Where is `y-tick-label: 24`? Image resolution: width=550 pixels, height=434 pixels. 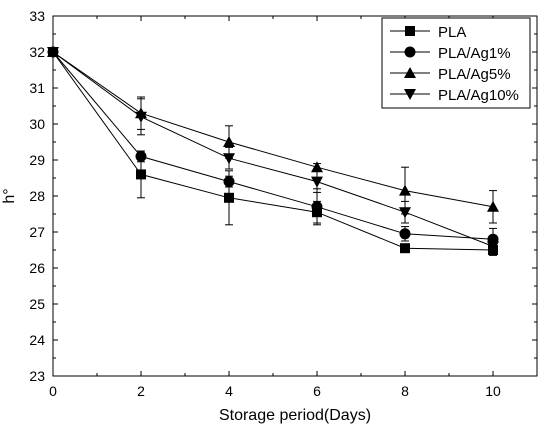
y-tick-label: 24 is located at coordinates (37, 340).